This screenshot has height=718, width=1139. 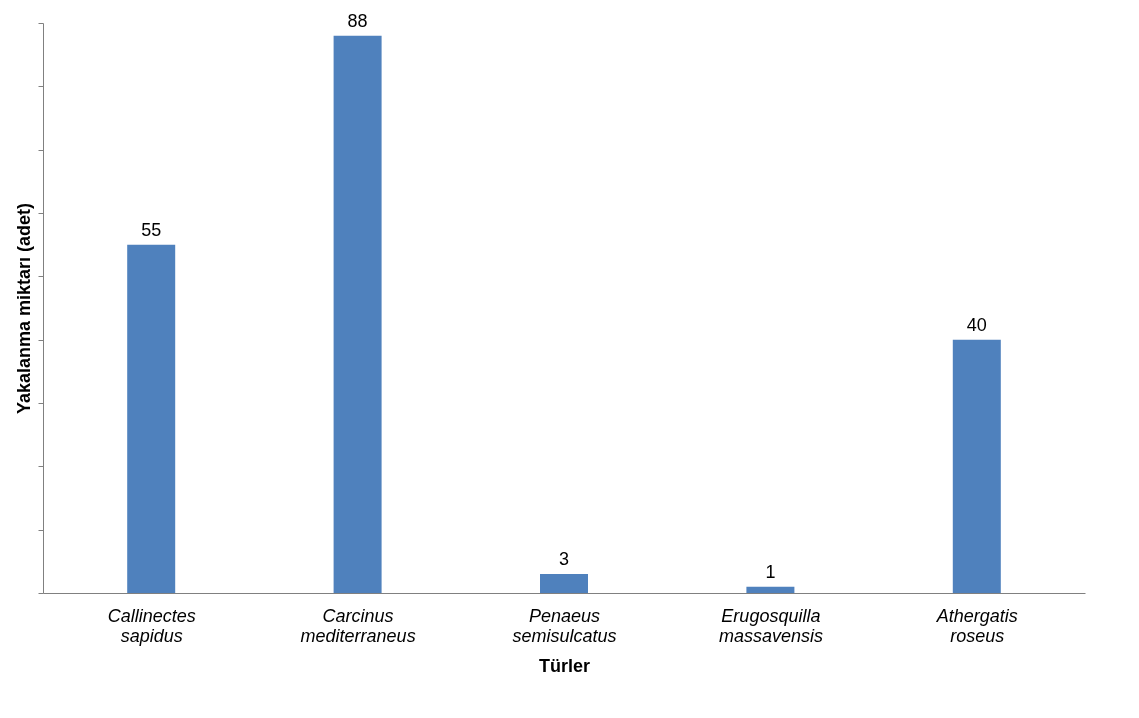 What do you see at coordinates (976, 324) in the screenshot?
I see `data-label: 40` at bounding box center [976, 324].